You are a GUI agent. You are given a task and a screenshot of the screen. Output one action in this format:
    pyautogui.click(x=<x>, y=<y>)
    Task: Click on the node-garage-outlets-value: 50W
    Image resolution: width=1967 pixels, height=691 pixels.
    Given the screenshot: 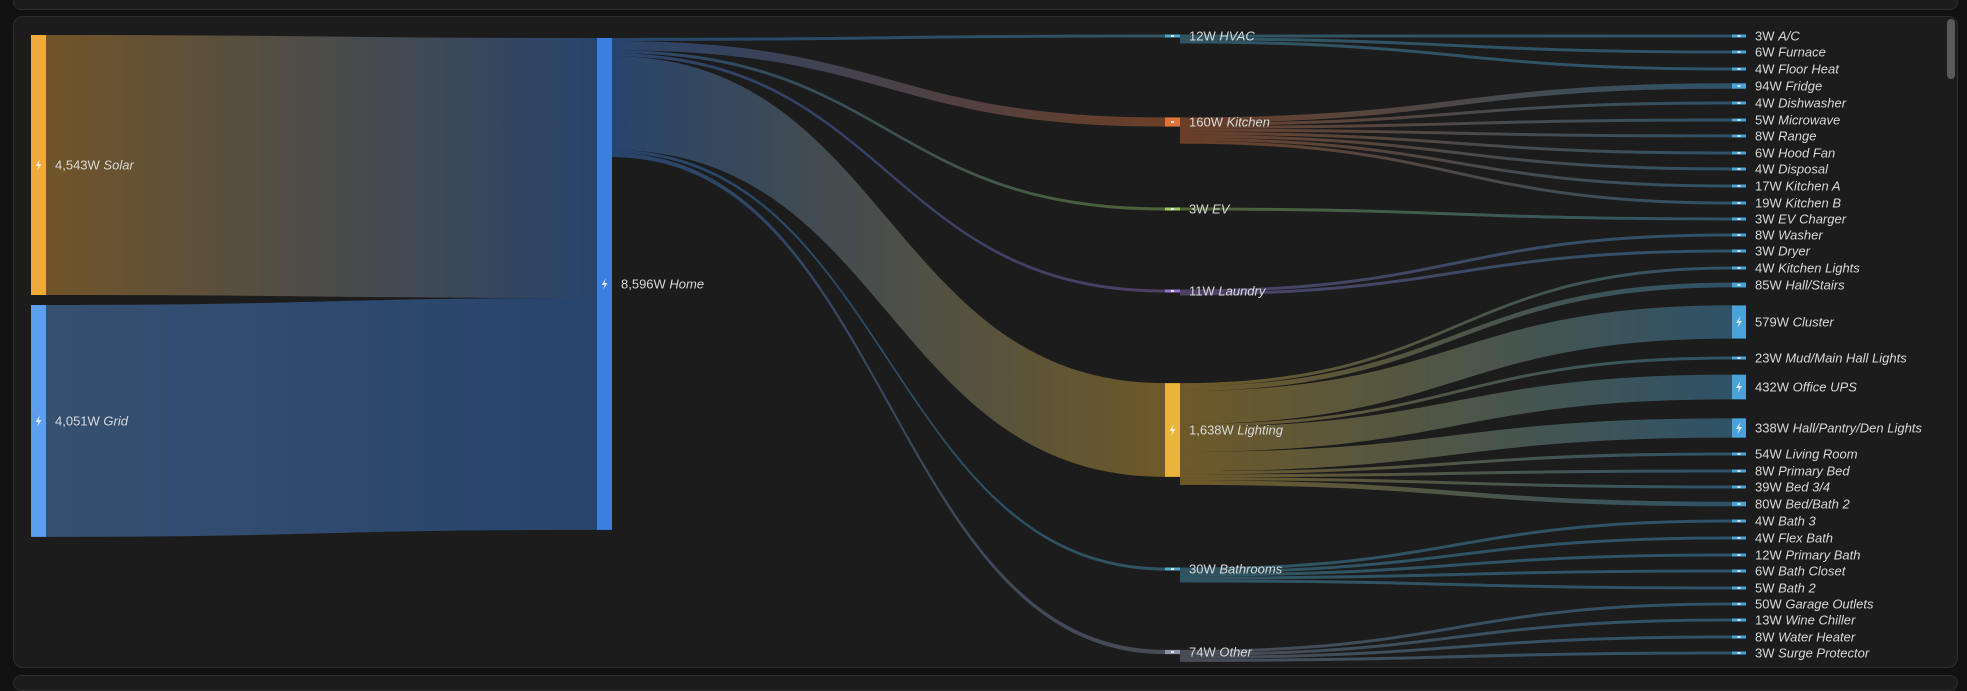 What is the action you would take?
    pyautogui.click(x=1770, y=604)
    